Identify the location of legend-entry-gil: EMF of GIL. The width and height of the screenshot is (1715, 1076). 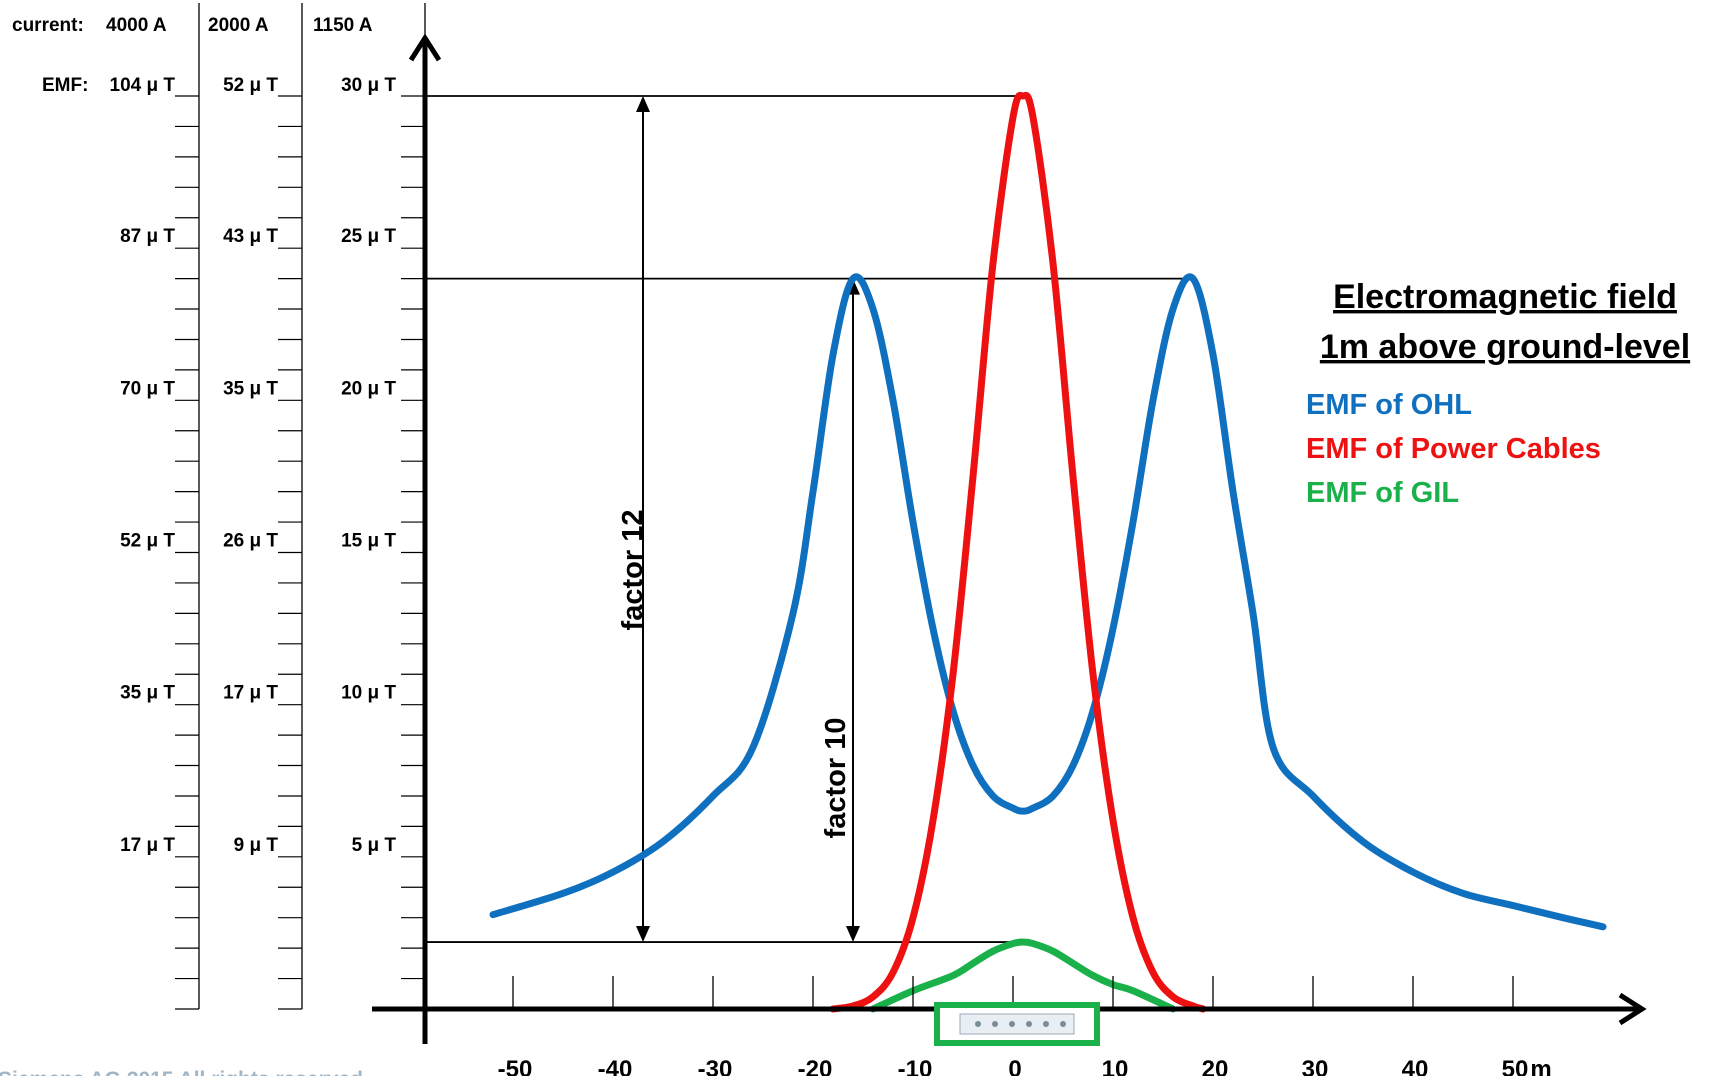
(1382, 493).